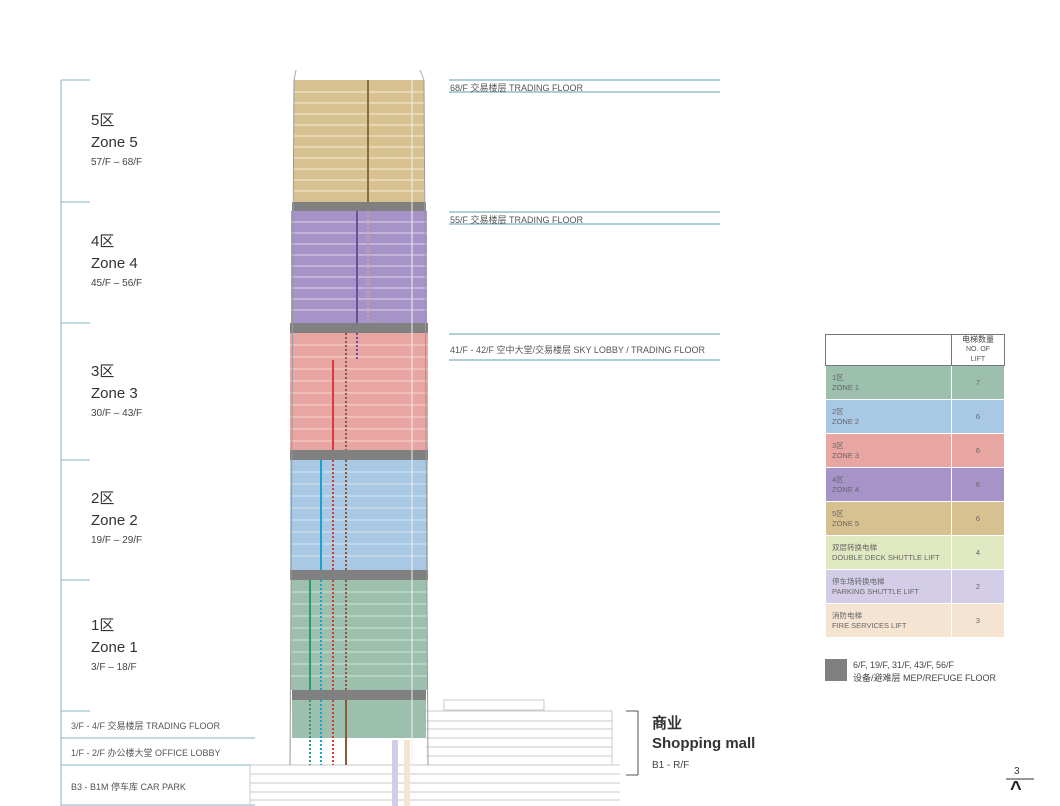 Image resolution: width=1060 pixels, height=806 pixels. Describe the element at coordinates (1017, 771) in the screenshot. I see `page-number: 3` at that location.